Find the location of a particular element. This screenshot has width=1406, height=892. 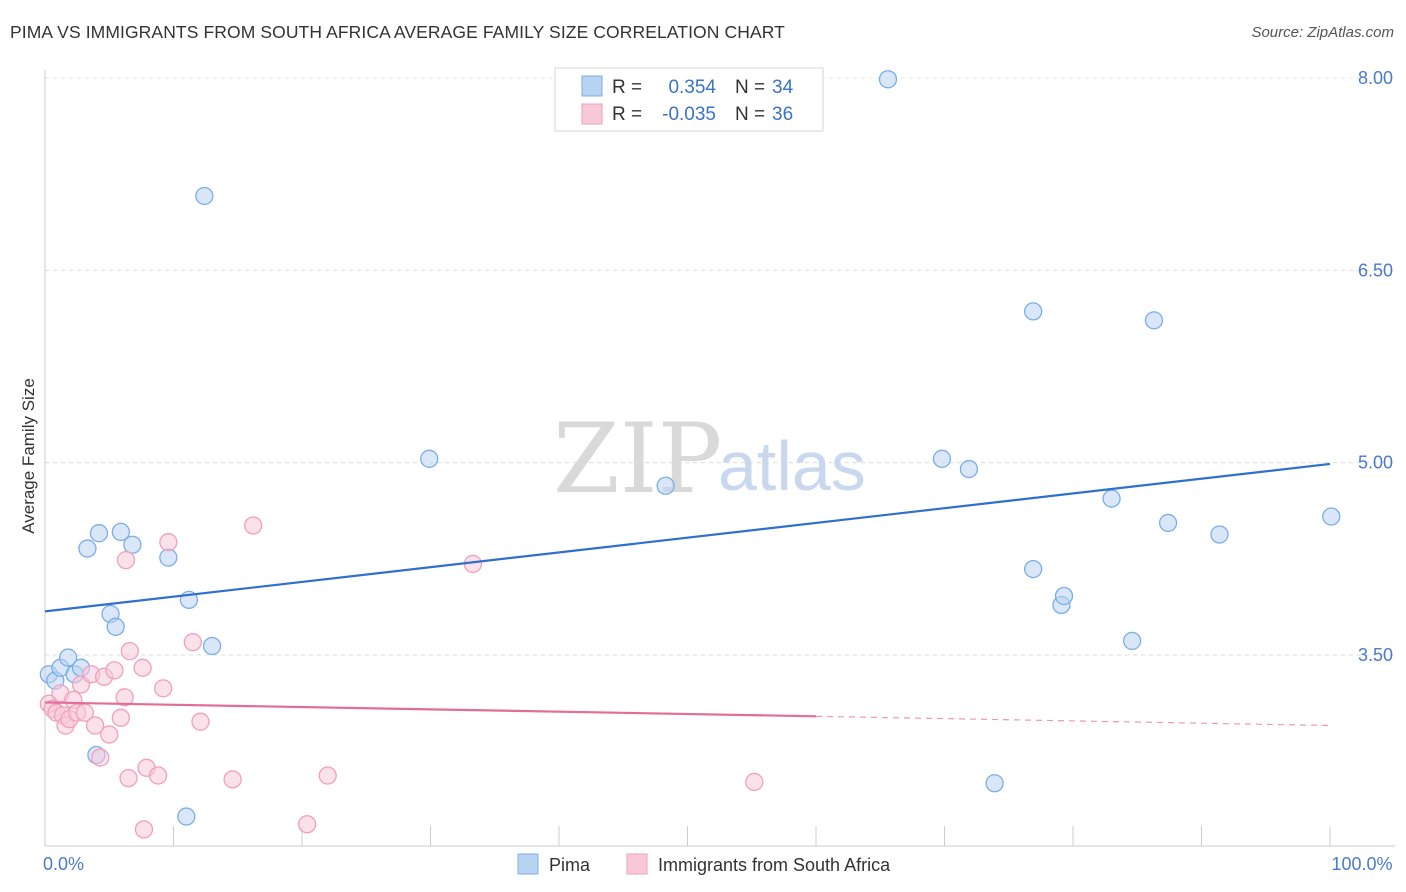

trend-line-extension-south-africa is located at coordinates (1073, 721).